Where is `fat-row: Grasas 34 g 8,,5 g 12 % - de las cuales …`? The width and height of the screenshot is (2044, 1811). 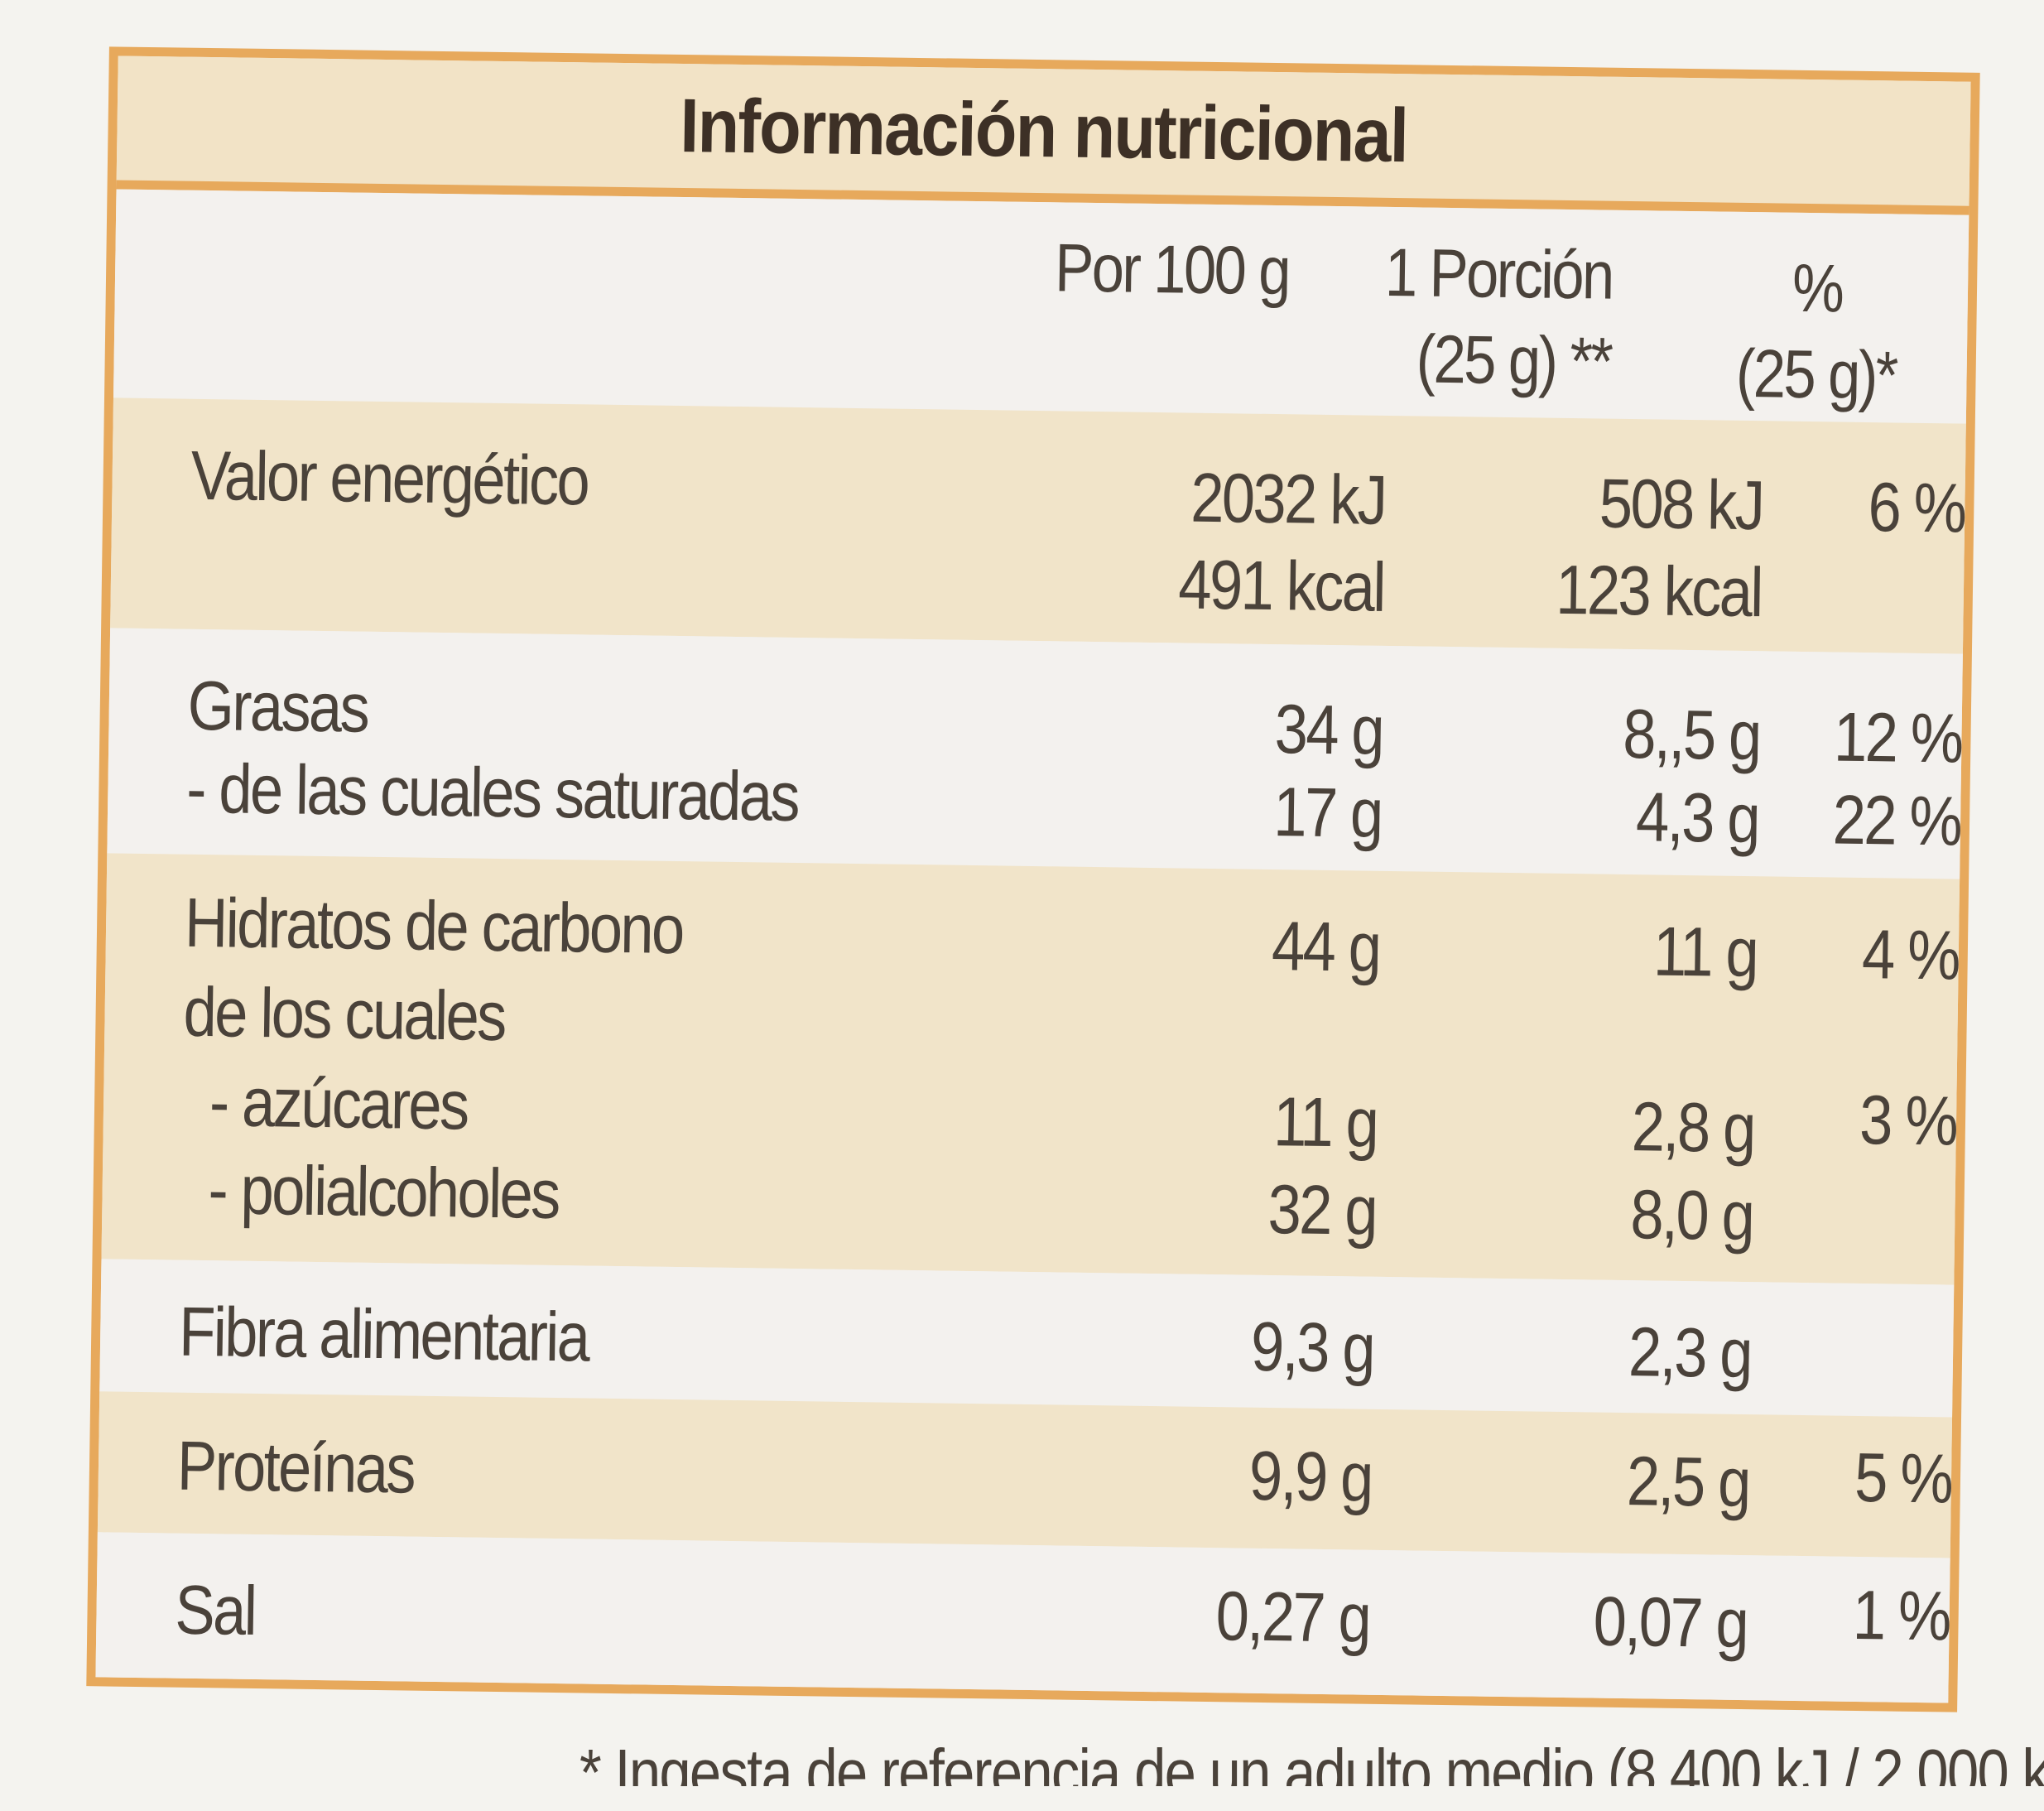 fat-row: Grasas 34 g 8,,5 g 12 % - de las cuales … is located at coordinates (1035, 753).